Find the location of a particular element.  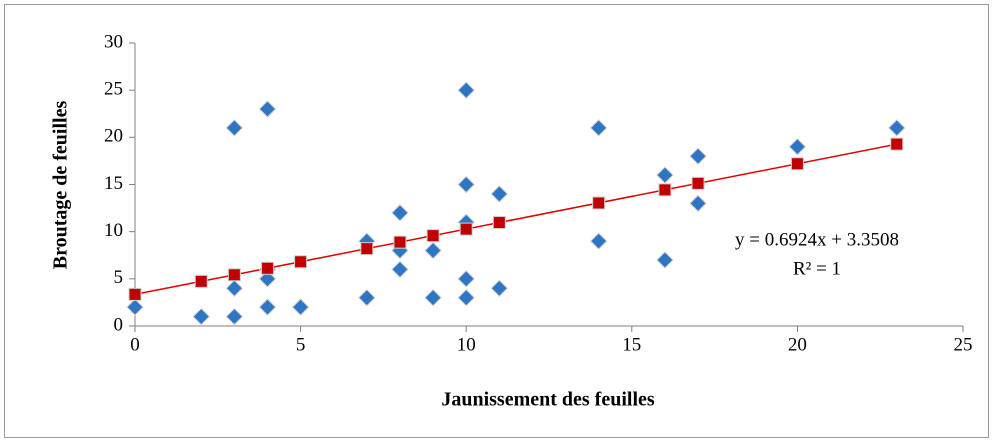

x-tick-label: 0 is located at coordinates (135, 344).